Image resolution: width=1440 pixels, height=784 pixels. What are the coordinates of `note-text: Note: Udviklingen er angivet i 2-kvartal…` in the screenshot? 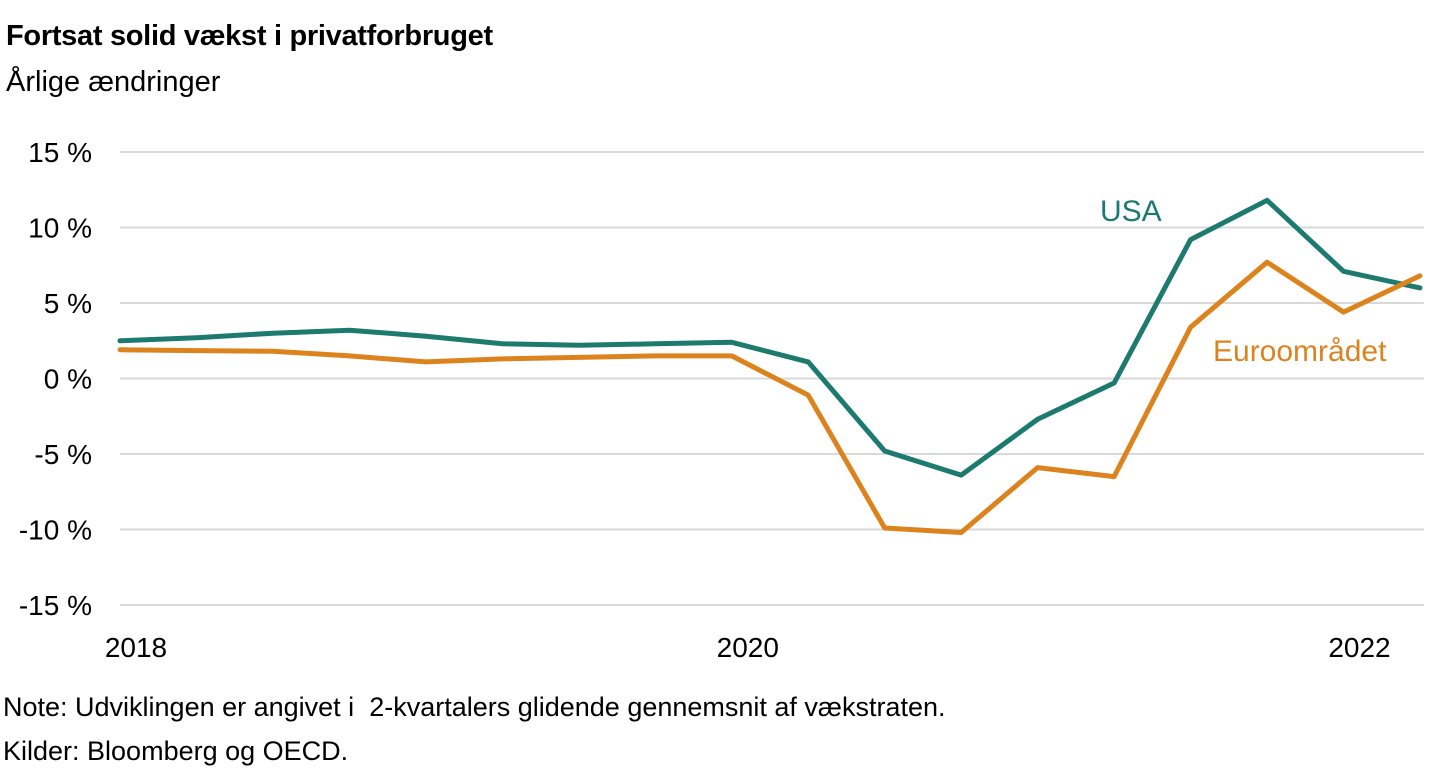 It's located at (474, 707).